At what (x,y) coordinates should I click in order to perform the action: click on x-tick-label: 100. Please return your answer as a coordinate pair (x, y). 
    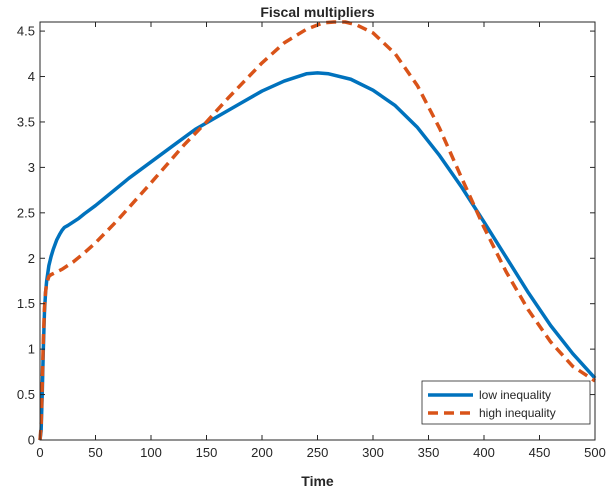
    Looking at the image, I should click on (151, 452).